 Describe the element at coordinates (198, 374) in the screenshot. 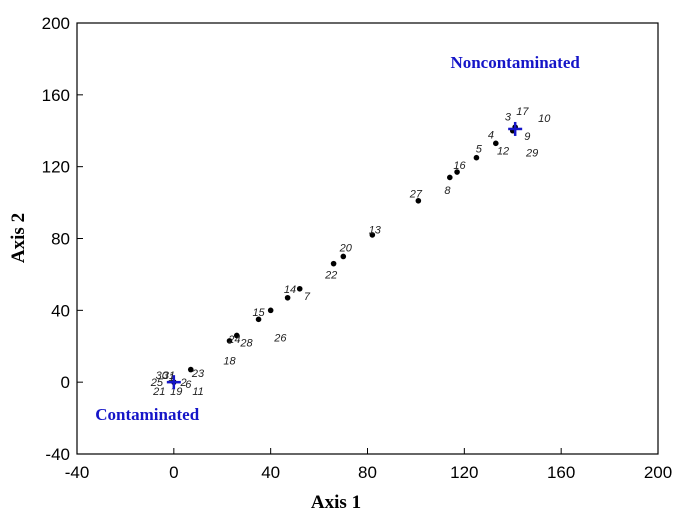

I see `point-label: 23` at that location.